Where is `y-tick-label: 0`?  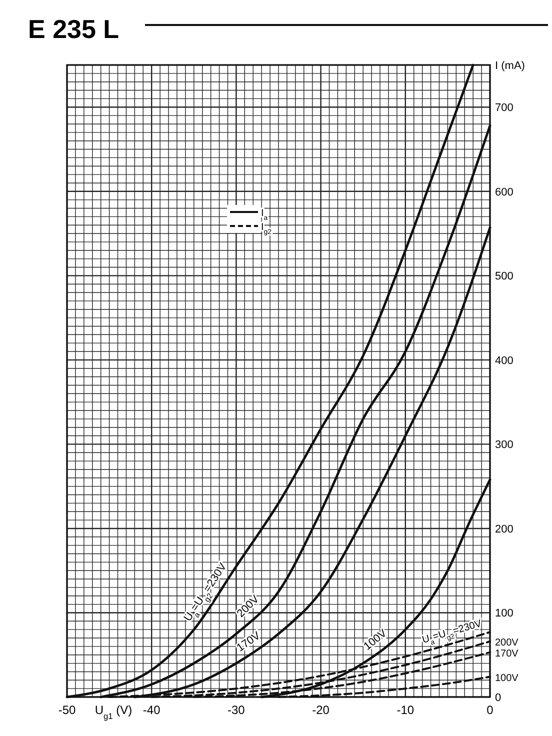 y-tick-label: 0 is located at coordinates (498, 698).